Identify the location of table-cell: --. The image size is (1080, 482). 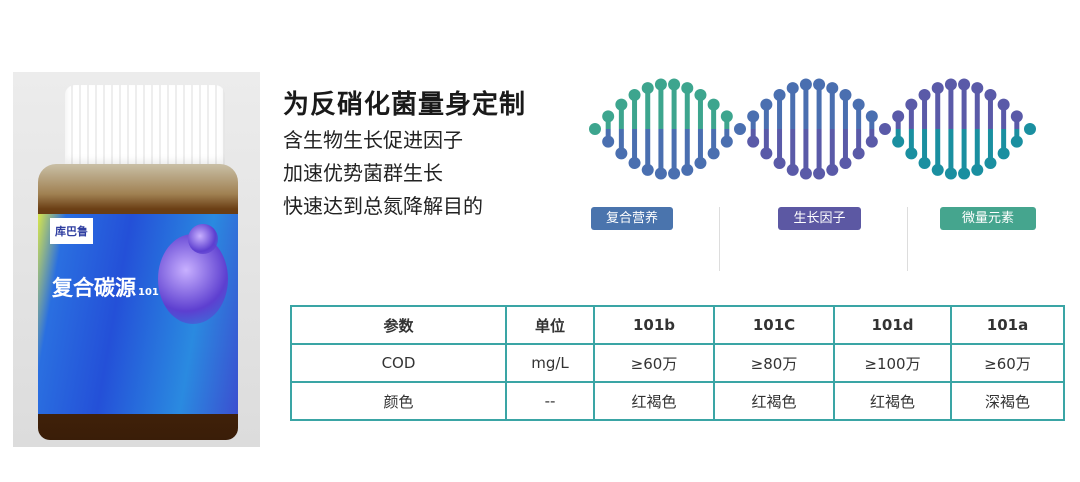
(550, 401).